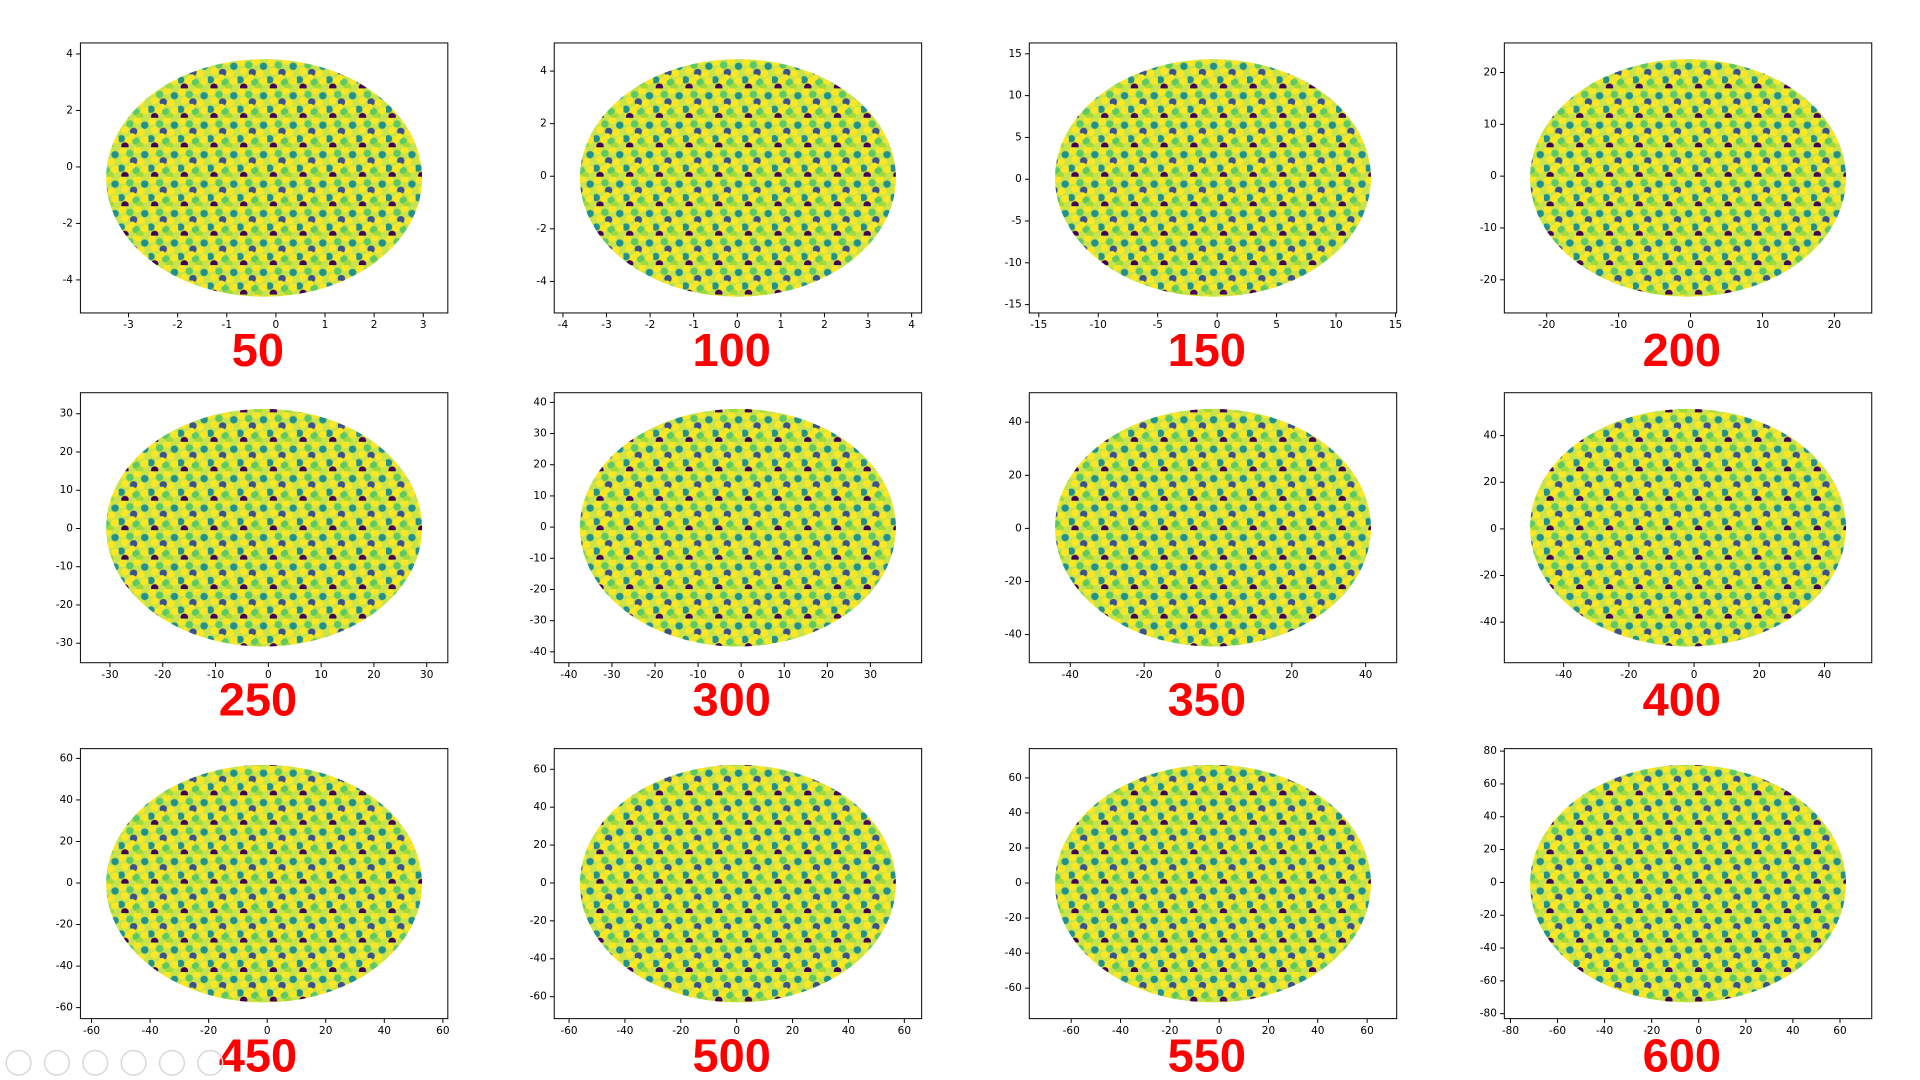  I want to click on panel-title: 300, so click(732, 700).